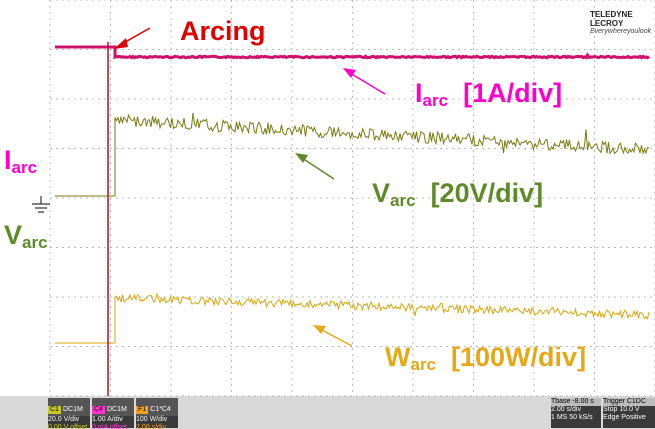  Describe the element at coordinates (489, 94) in the screenshot. I see `annotation: Iarc [1A/div]` at that location.